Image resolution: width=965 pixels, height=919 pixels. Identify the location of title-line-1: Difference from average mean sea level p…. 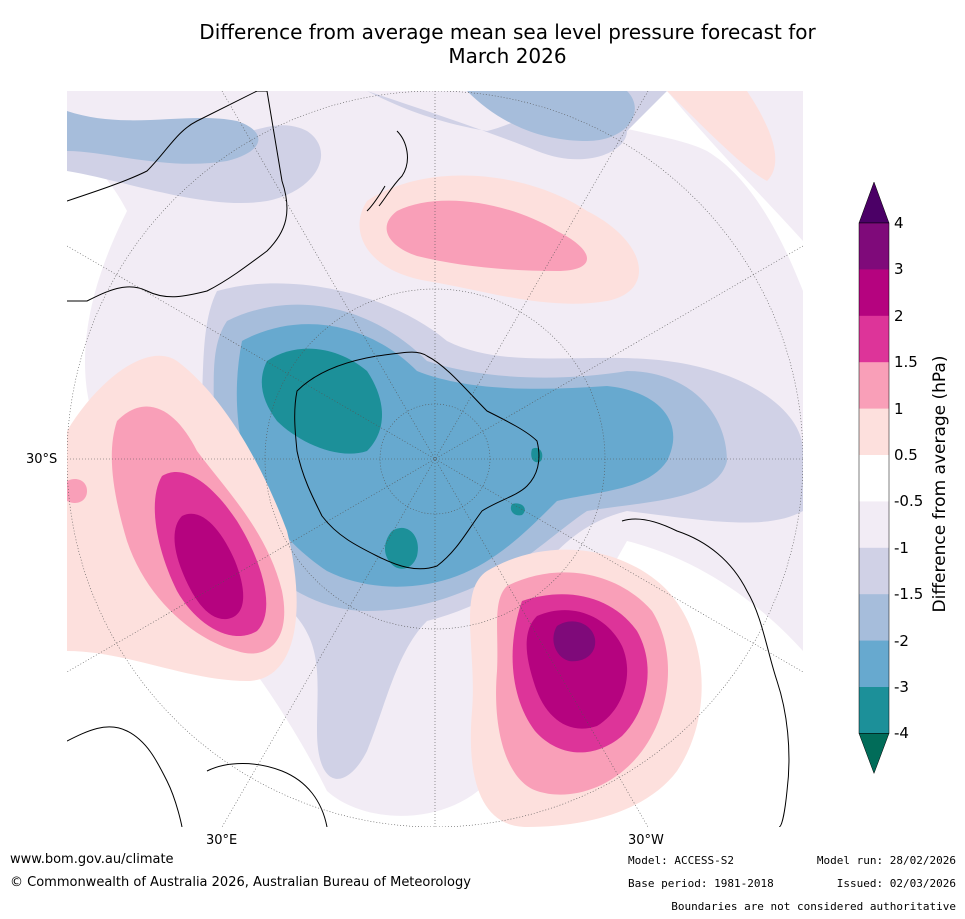
(507, 32).